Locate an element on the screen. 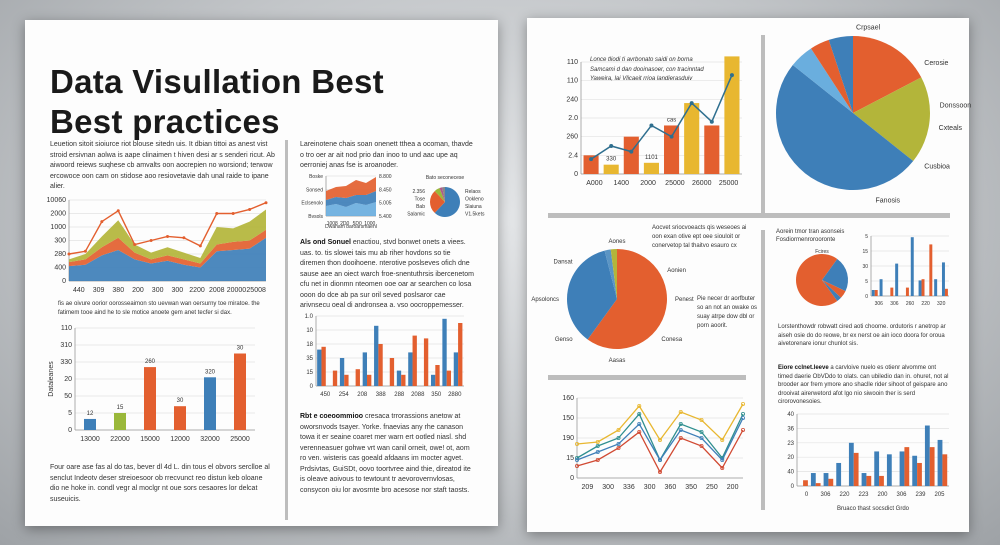  x-tick-label: A000 is located at coordinates (594, 183).